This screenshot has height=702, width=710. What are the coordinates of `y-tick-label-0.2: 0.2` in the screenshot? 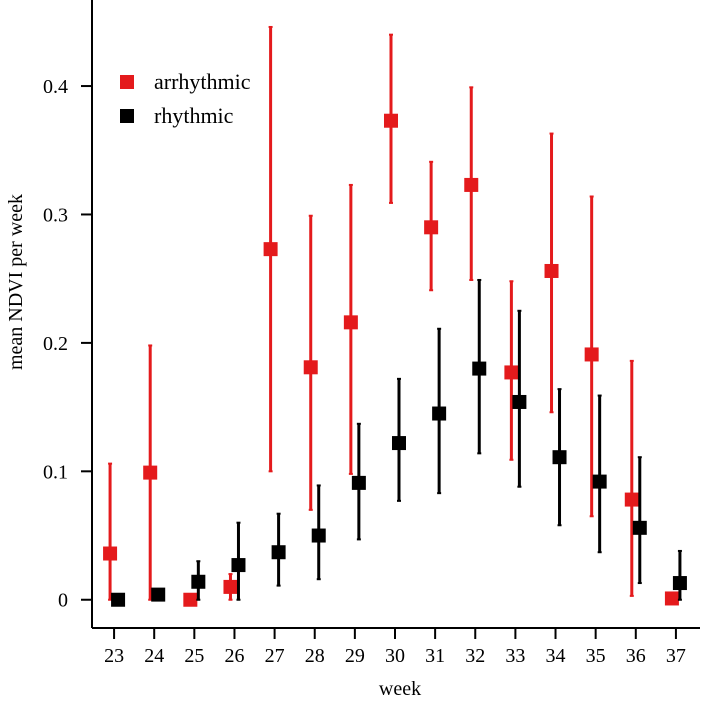 It's located at (55, 344).